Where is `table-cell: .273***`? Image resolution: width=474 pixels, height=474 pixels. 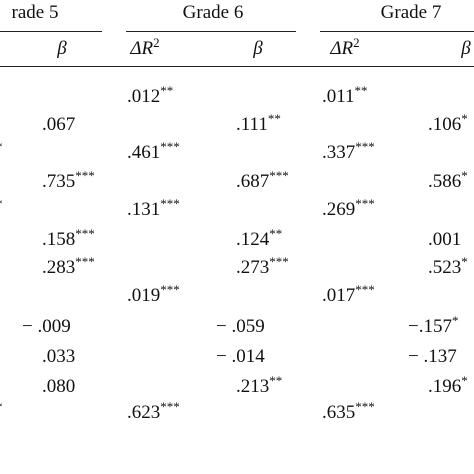
table-cell: .273*** is located at coordinates (262, 266).